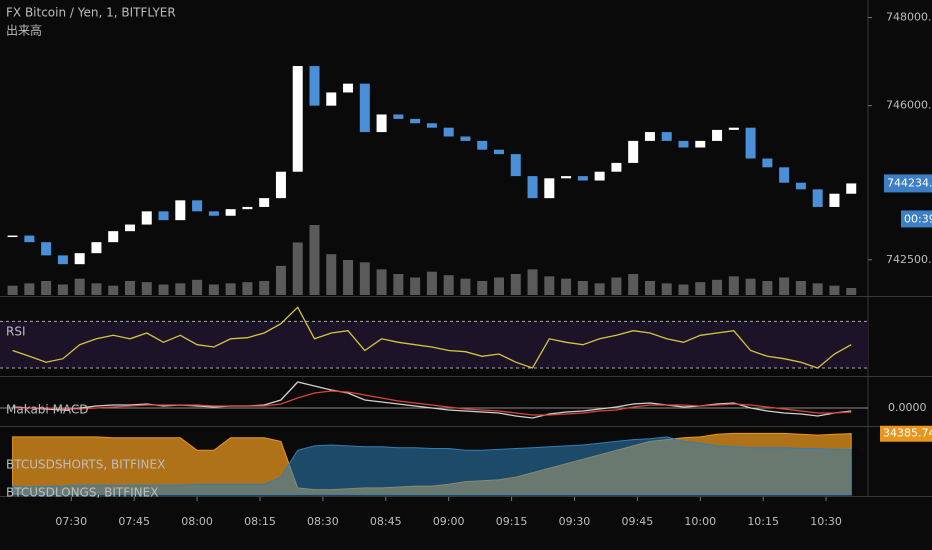 The height and width of the screenshot is (550, 932). Describe the element at coordinates (432, 403) in the screenshot. I see `line` at that location.